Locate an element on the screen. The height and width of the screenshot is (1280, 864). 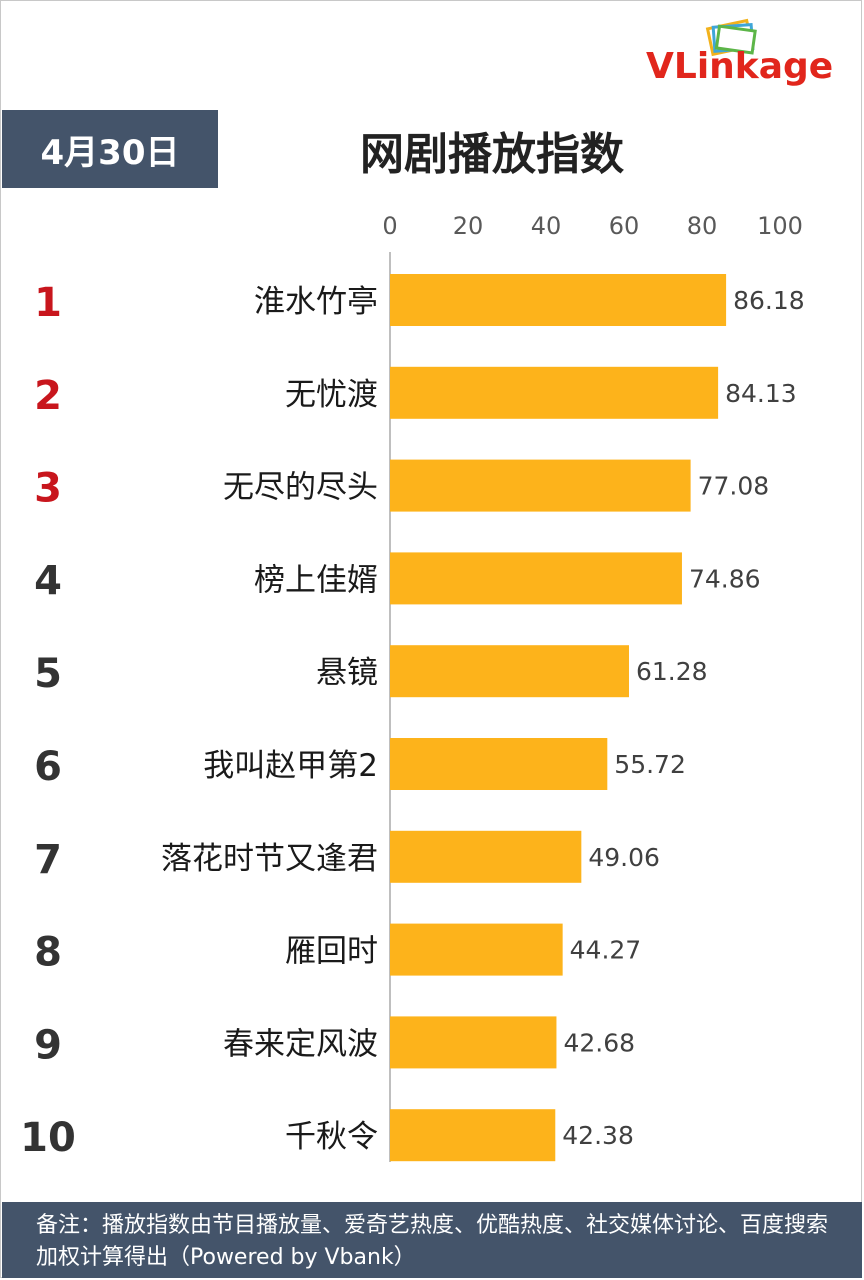
category-label: 淮水竹亭 is located at coordinates (316, 302).